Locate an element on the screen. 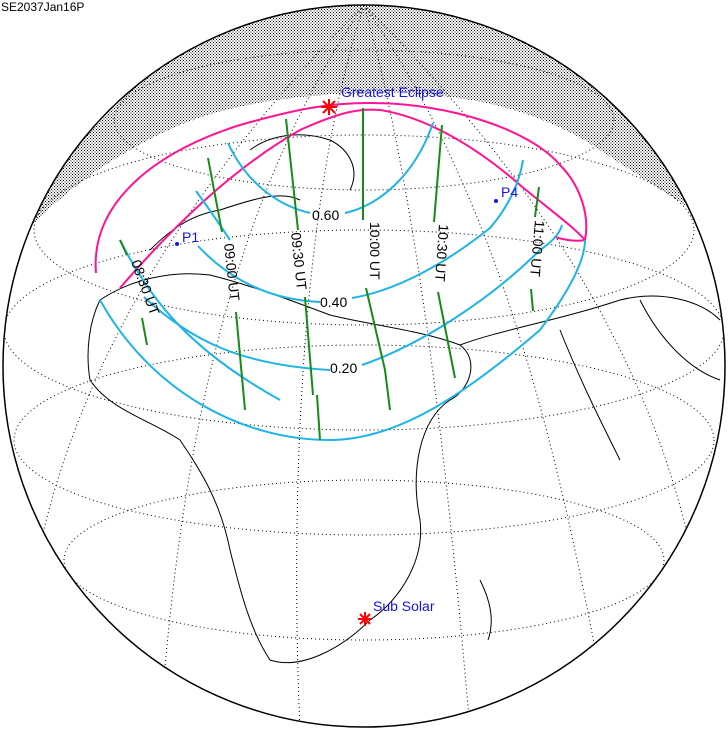 This screenshot has height=729, width=728. time-label: 09:00 UT is located at coordinates (232, 272).